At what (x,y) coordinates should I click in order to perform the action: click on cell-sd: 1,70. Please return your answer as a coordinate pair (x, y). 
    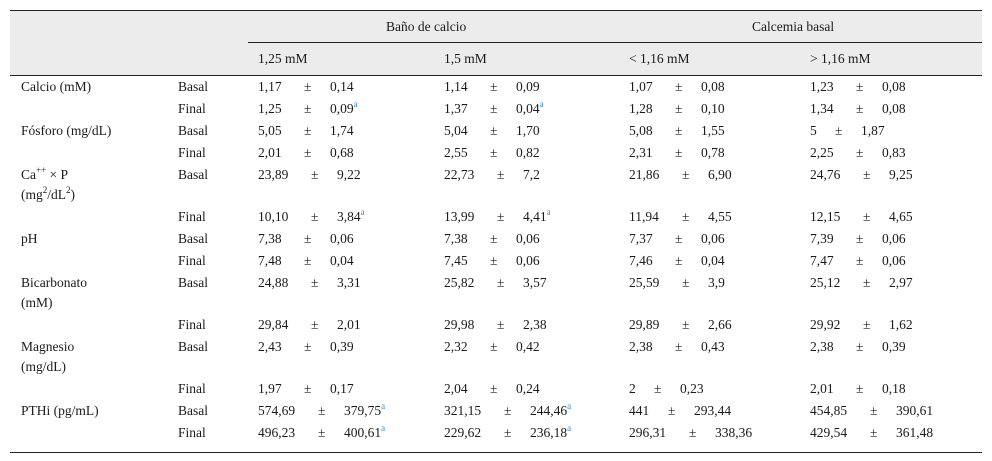
    Looking at the image, I should click on (528, 130).